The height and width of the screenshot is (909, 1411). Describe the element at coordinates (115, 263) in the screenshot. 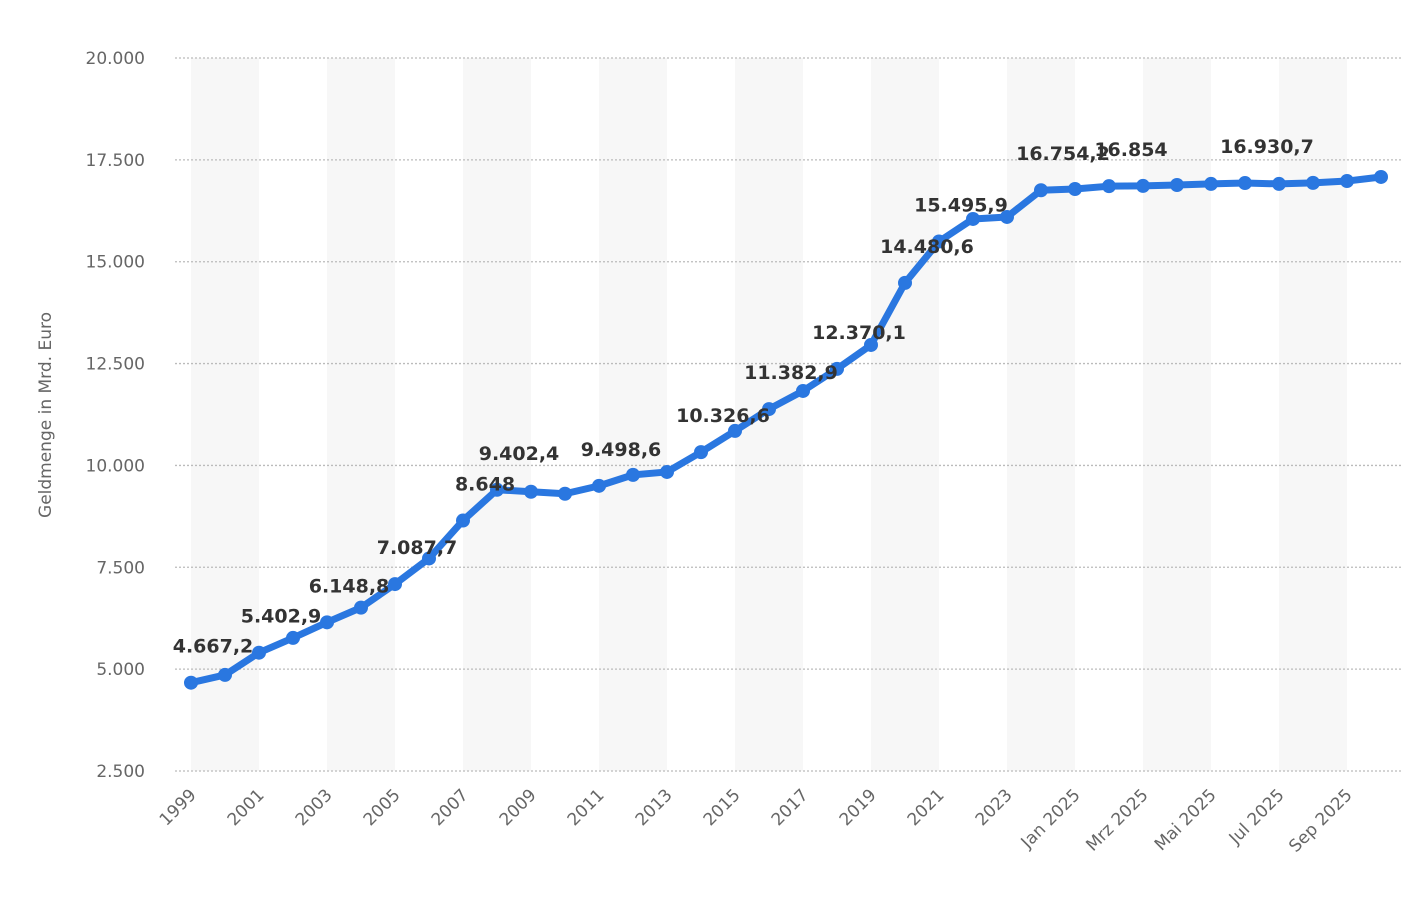

I see `y-tick-label: 15.000` at that location.